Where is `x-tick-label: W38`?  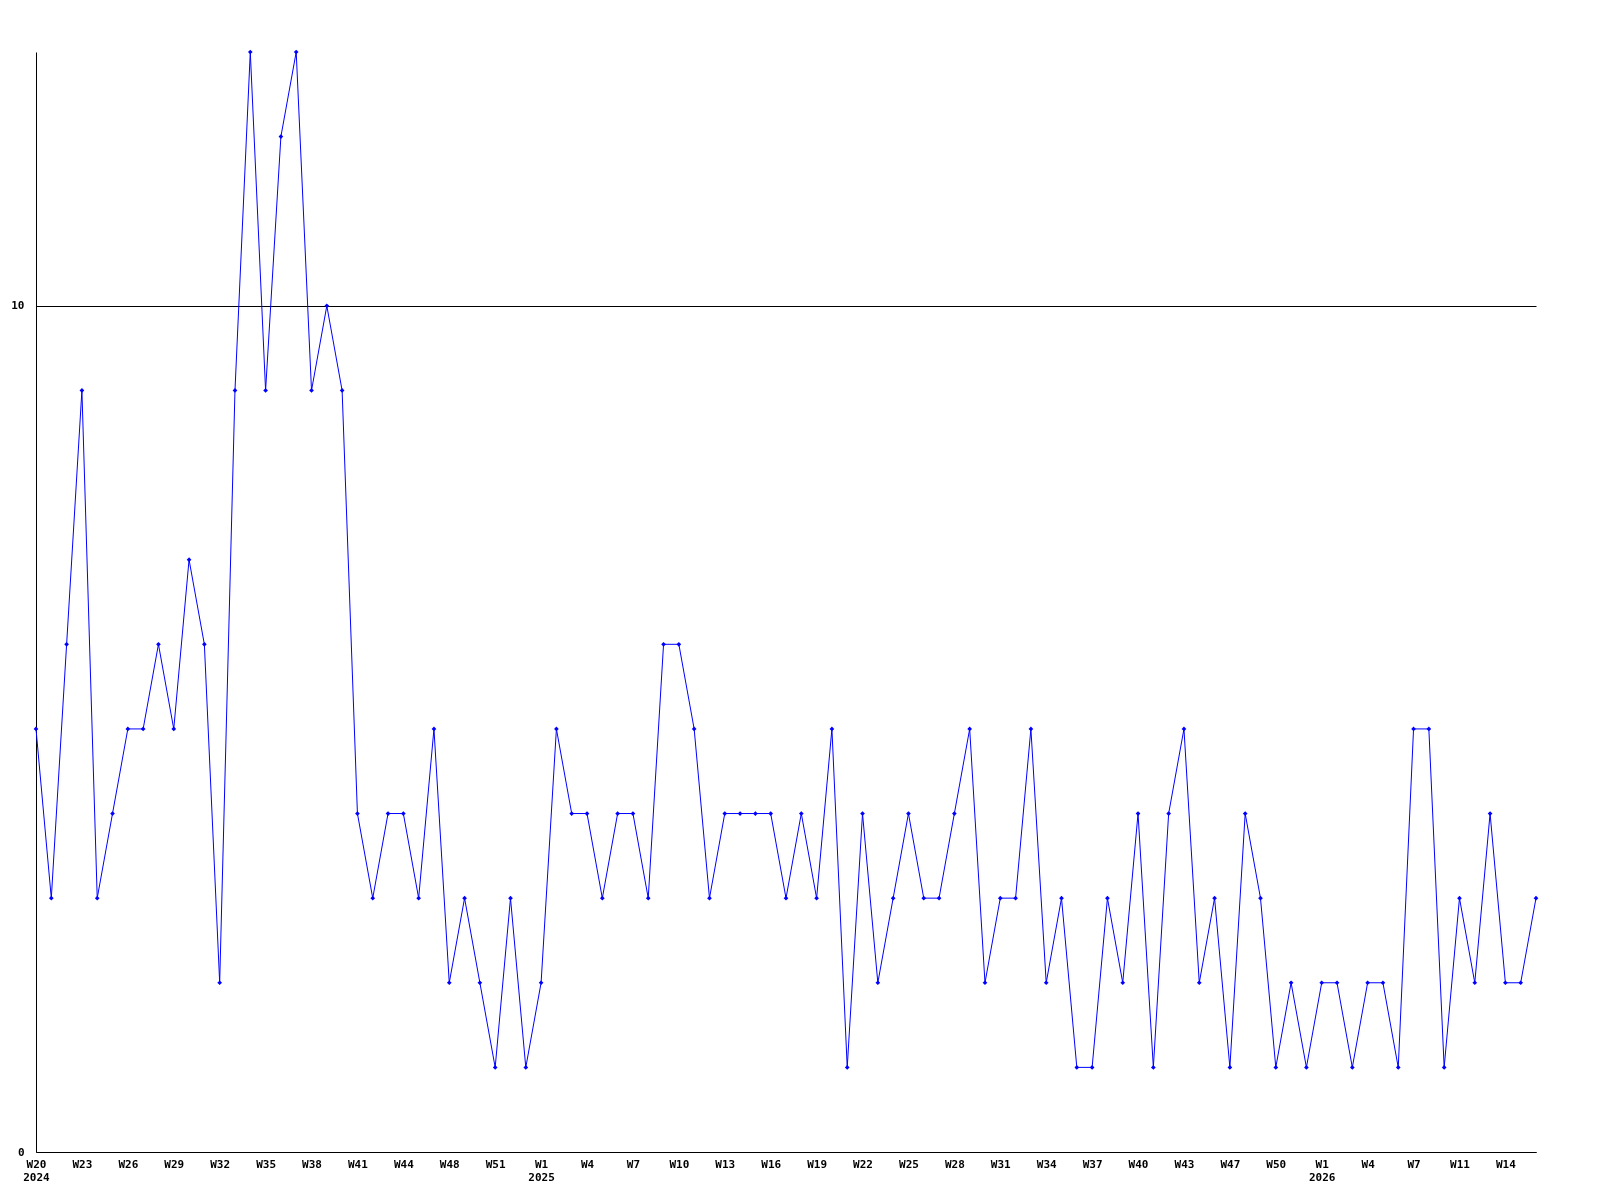
x-tick-label: W38 is located at coordinates (312, 1164).